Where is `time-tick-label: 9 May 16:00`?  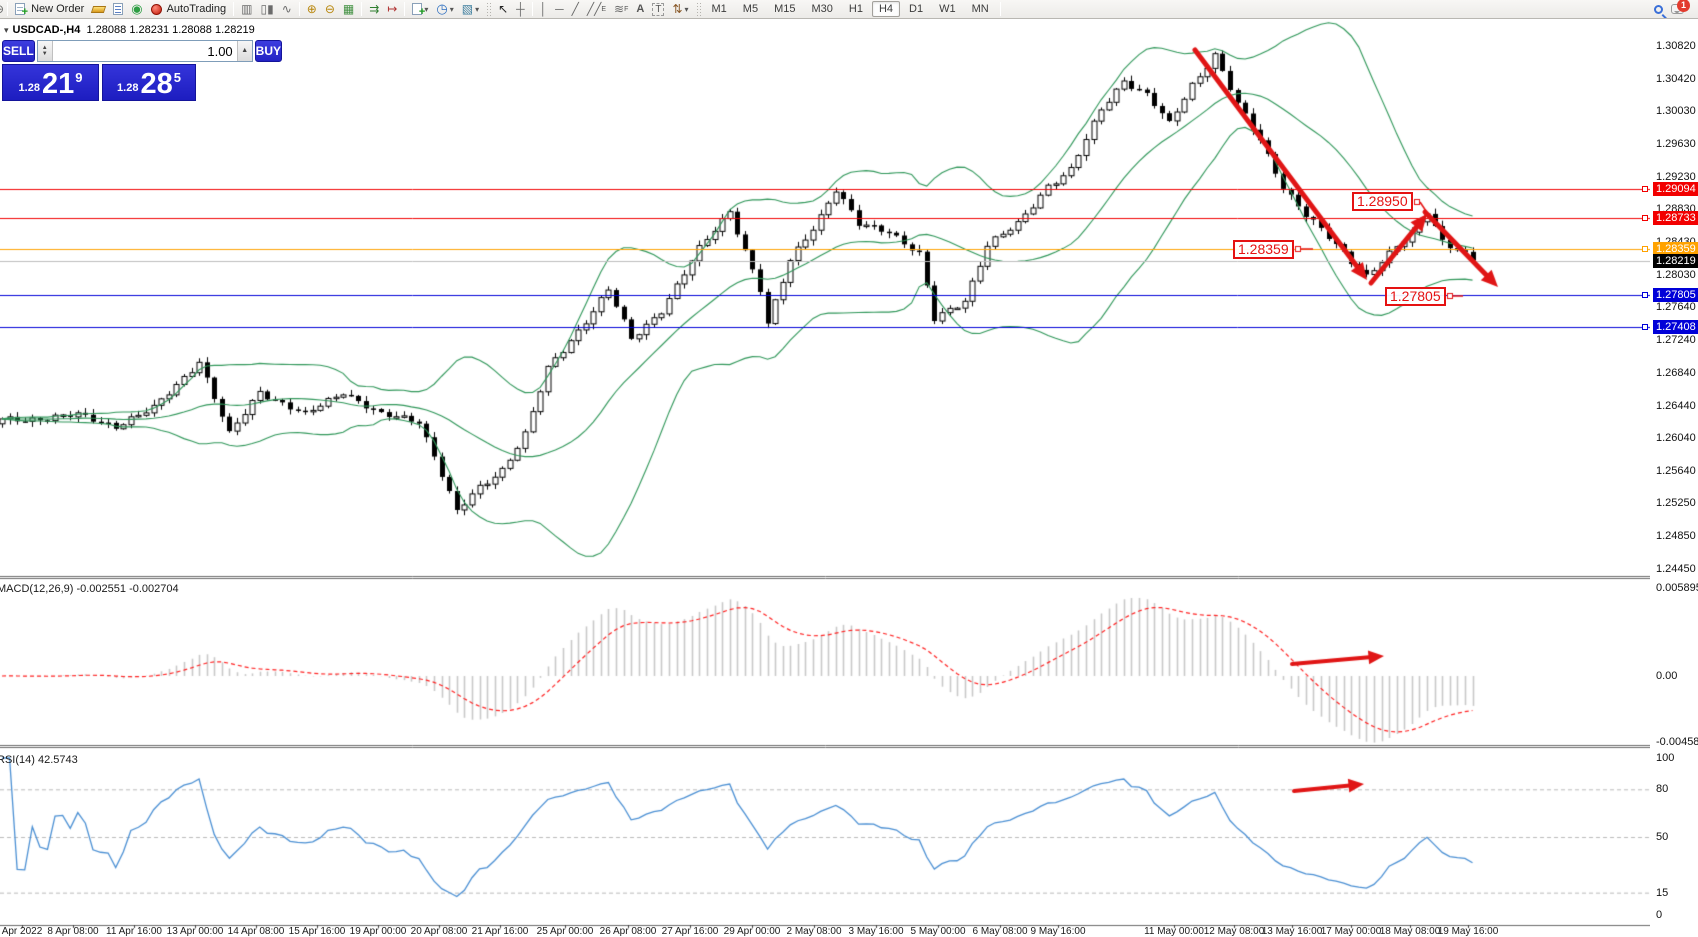 time-tick-label: 9 May 16:00 is located at coordinates (1058, 931).